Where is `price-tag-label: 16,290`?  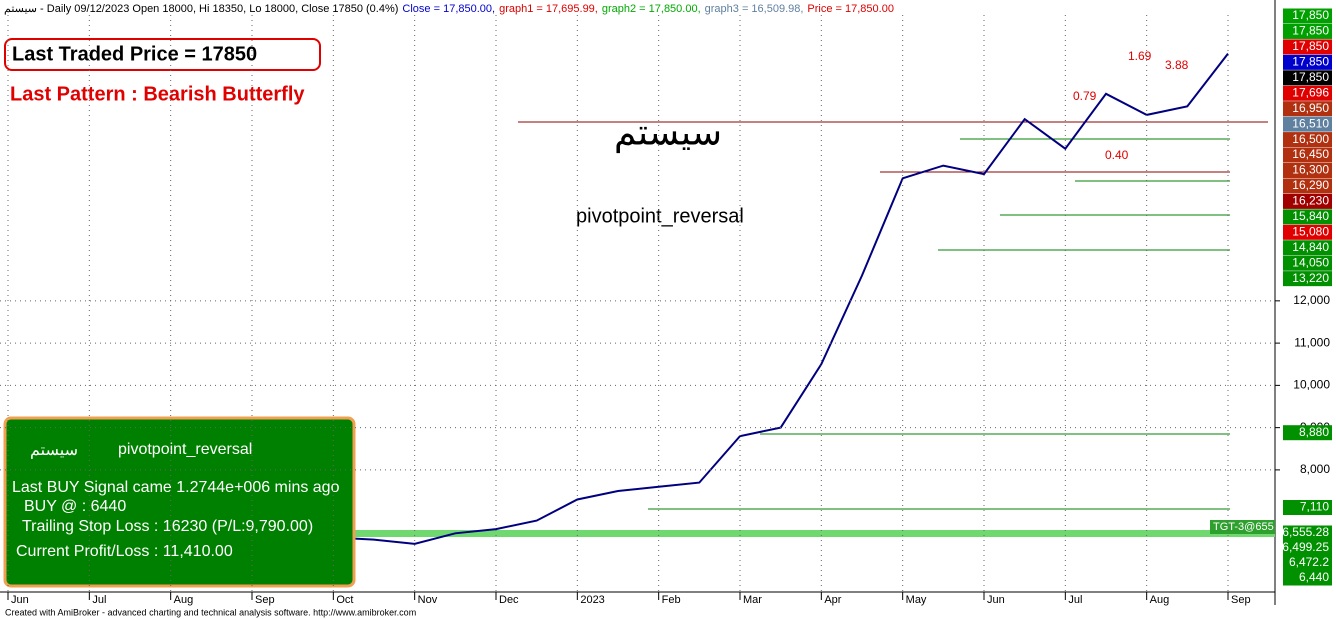 price-tag-label: 16,290 is located at coordinates (1310, 185).